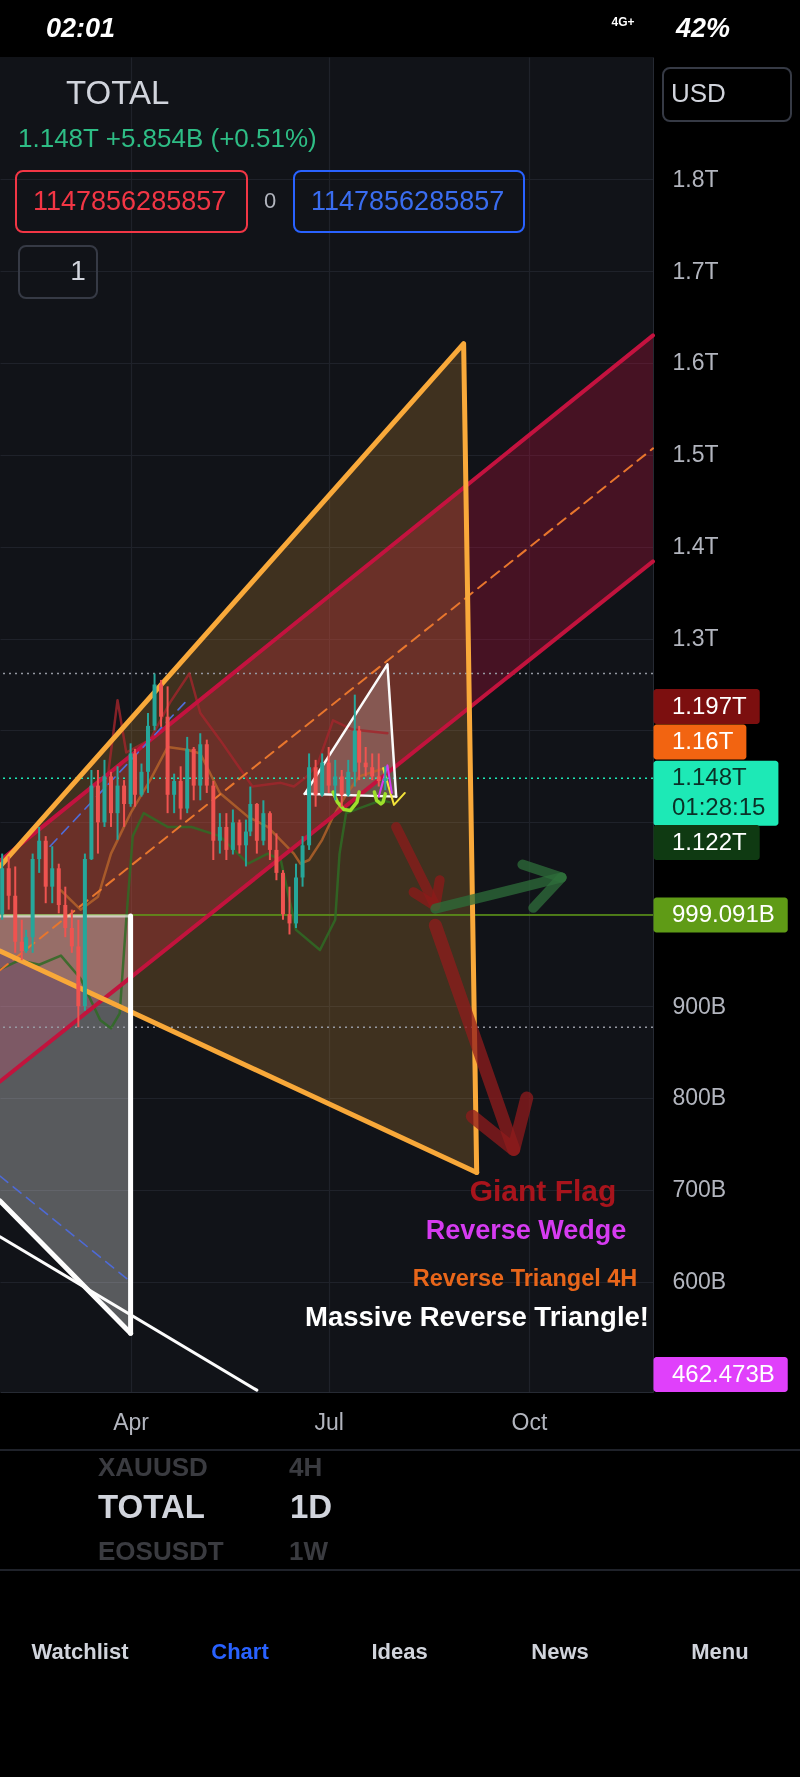 The width and height of the screenshot is (800, 1777). What do you see at coordinates (699, 1097) in the screenshot?
I see `y-tick-label: 800B` at bounding box center [699, 1097].